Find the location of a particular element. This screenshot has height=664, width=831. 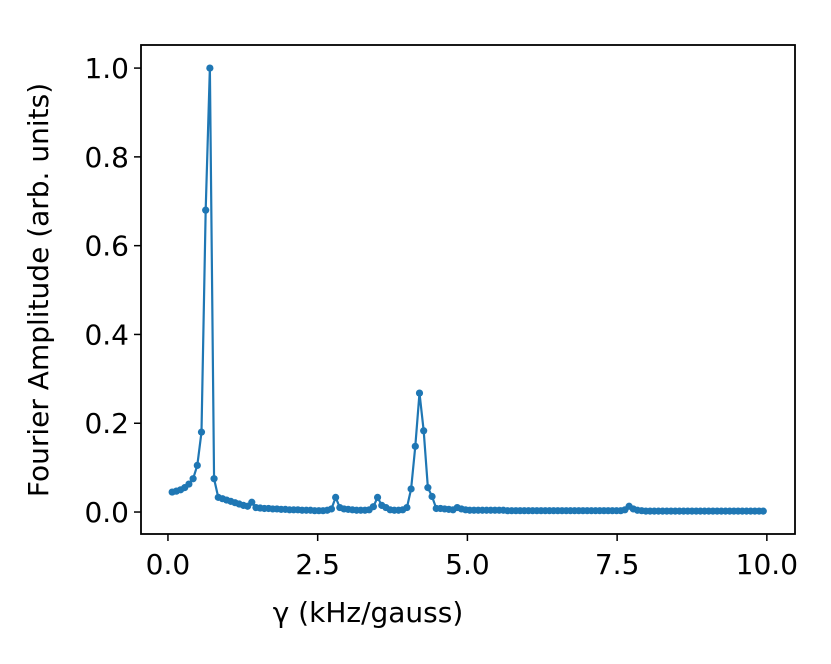

x-tick-label: 0.0 is located at coordinates (168, 564).